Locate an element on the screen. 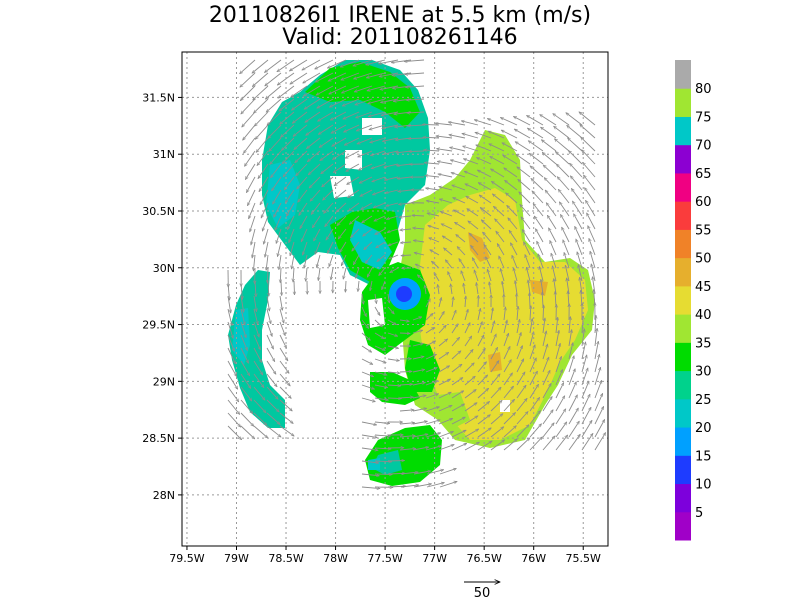 The height and width of the screenshot is (600, 800). y-tick-label: 29N is located at coordinates (164, 381).